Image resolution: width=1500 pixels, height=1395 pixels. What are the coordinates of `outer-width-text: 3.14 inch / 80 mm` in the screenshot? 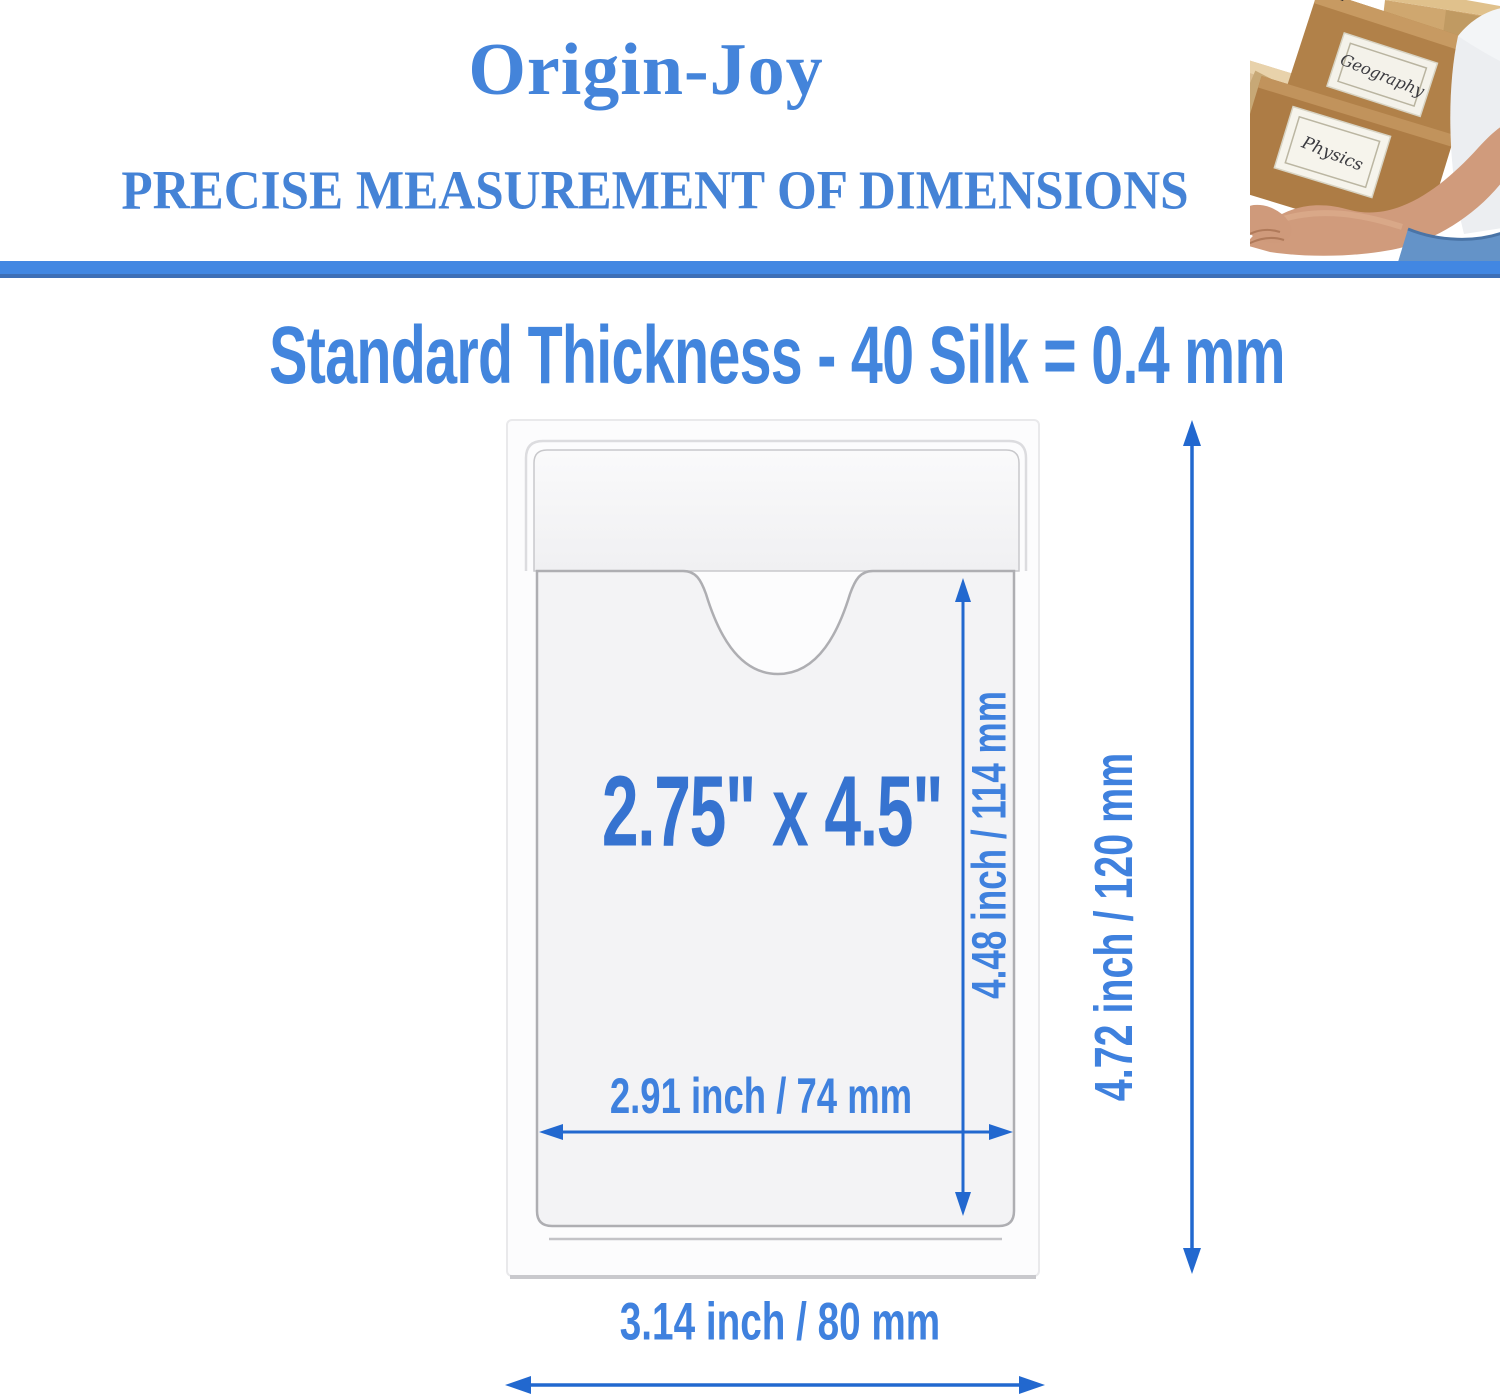 It's located at (780, 1322).